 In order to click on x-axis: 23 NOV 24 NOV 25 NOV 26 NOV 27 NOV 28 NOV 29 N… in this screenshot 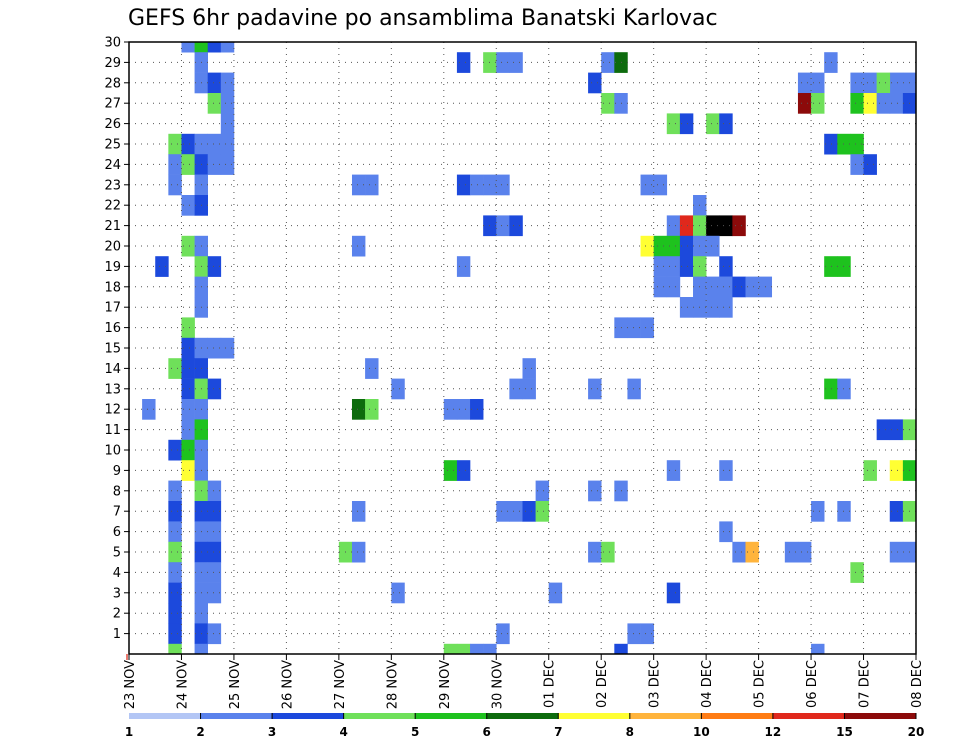, I will do `click(524, 681)`.